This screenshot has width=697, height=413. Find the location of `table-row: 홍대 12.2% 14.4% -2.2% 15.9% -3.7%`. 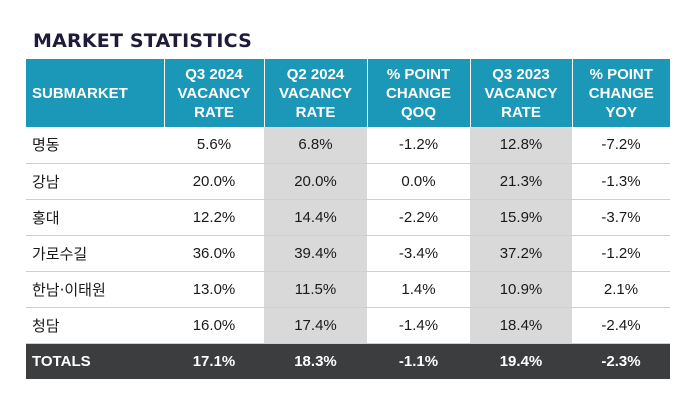

table-row: 홍대 12.2% 14.4% -2.2% 15.9% -3.7% is located at coordinates (348, 217).